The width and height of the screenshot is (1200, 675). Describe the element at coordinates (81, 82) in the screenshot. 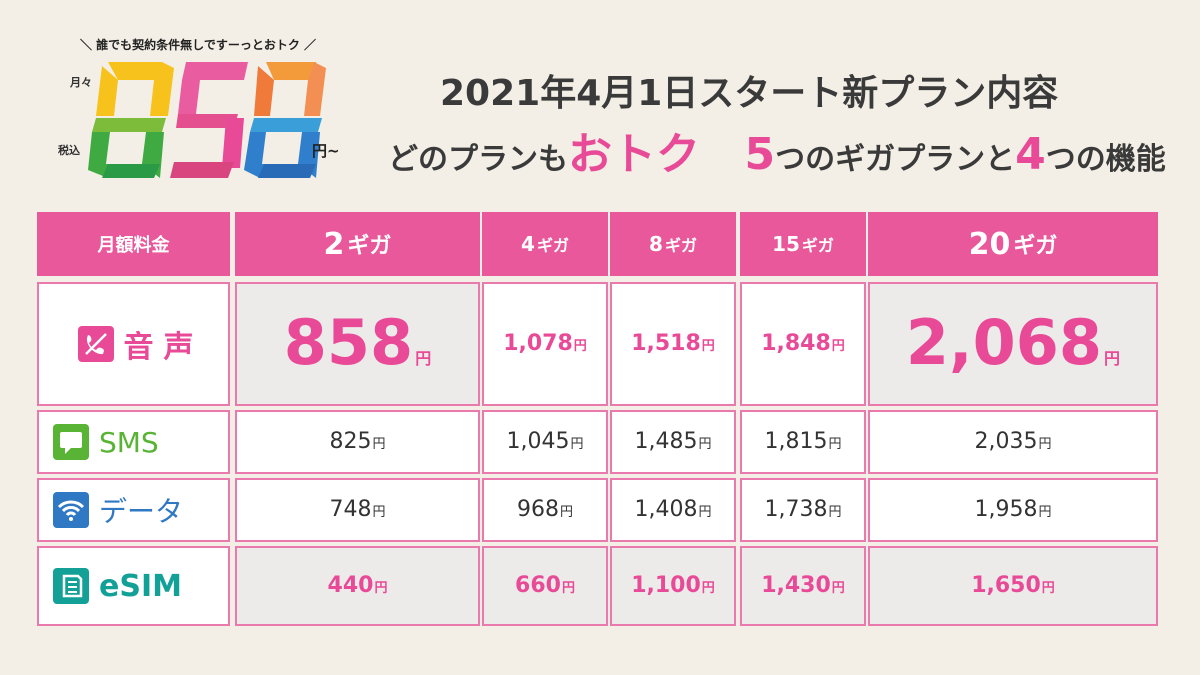

I see `logo-month-label: 月々` at that location.